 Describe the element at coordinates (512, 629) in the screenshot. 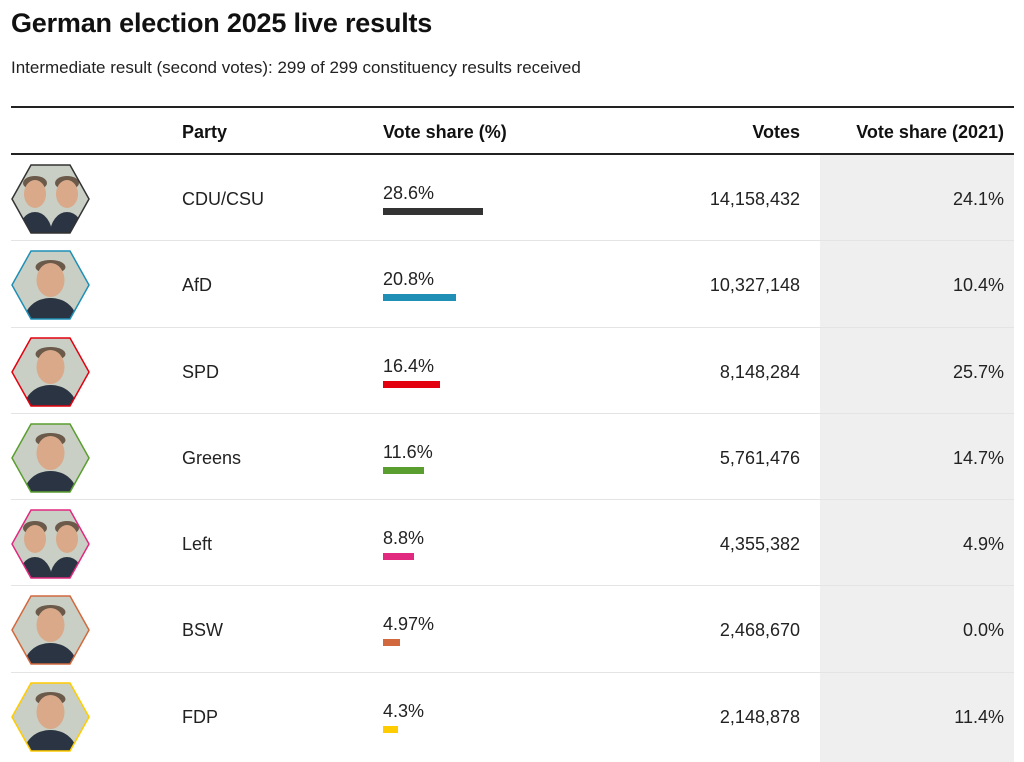

I see `table-row: BSW 4.97% 2,468,670 0.0%` at that location.